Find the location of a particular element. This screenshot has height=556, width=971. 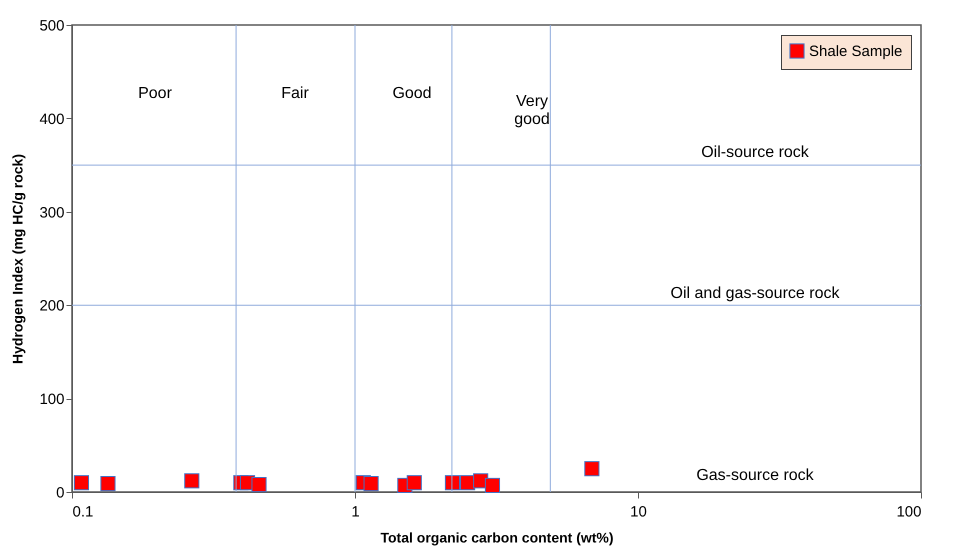

annotation: Gas-source rock is located at coordinates (755, 475).